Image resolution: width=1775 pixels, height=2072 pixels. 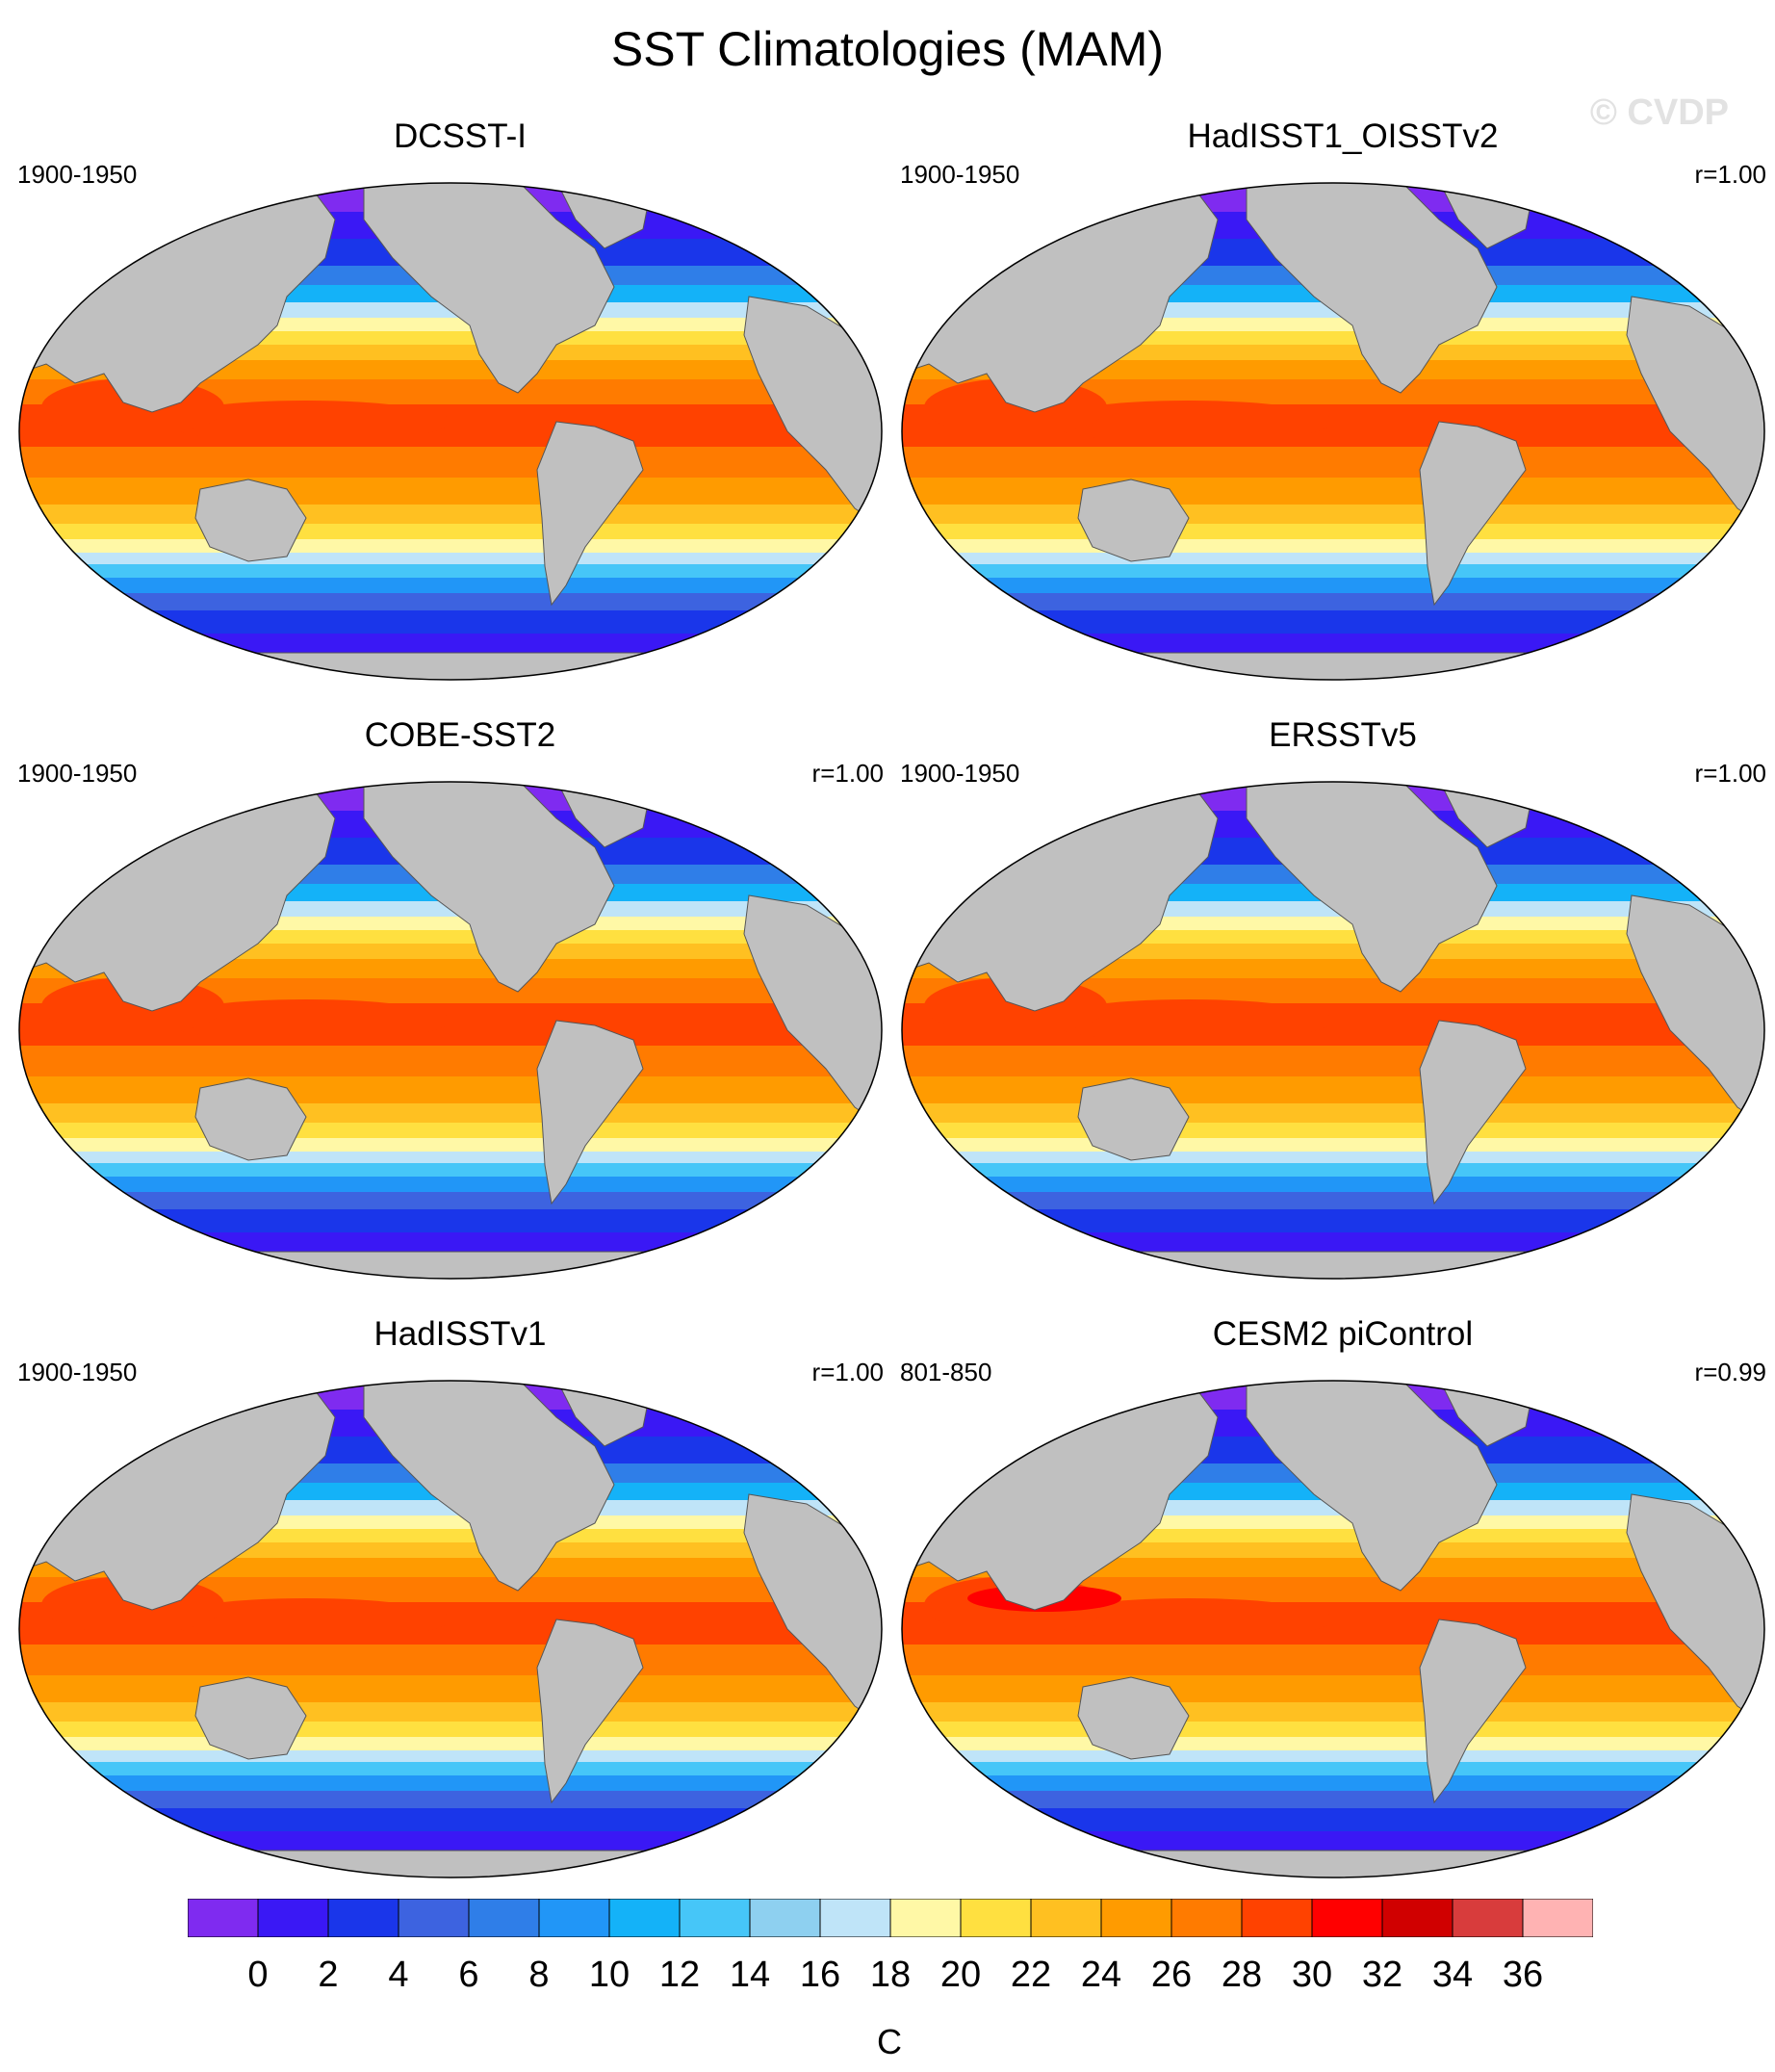 What do you see at coordinates (460, 136) in the screenshot?
I see `panel-title: DCSST-I` at bounding box center [460, 136].